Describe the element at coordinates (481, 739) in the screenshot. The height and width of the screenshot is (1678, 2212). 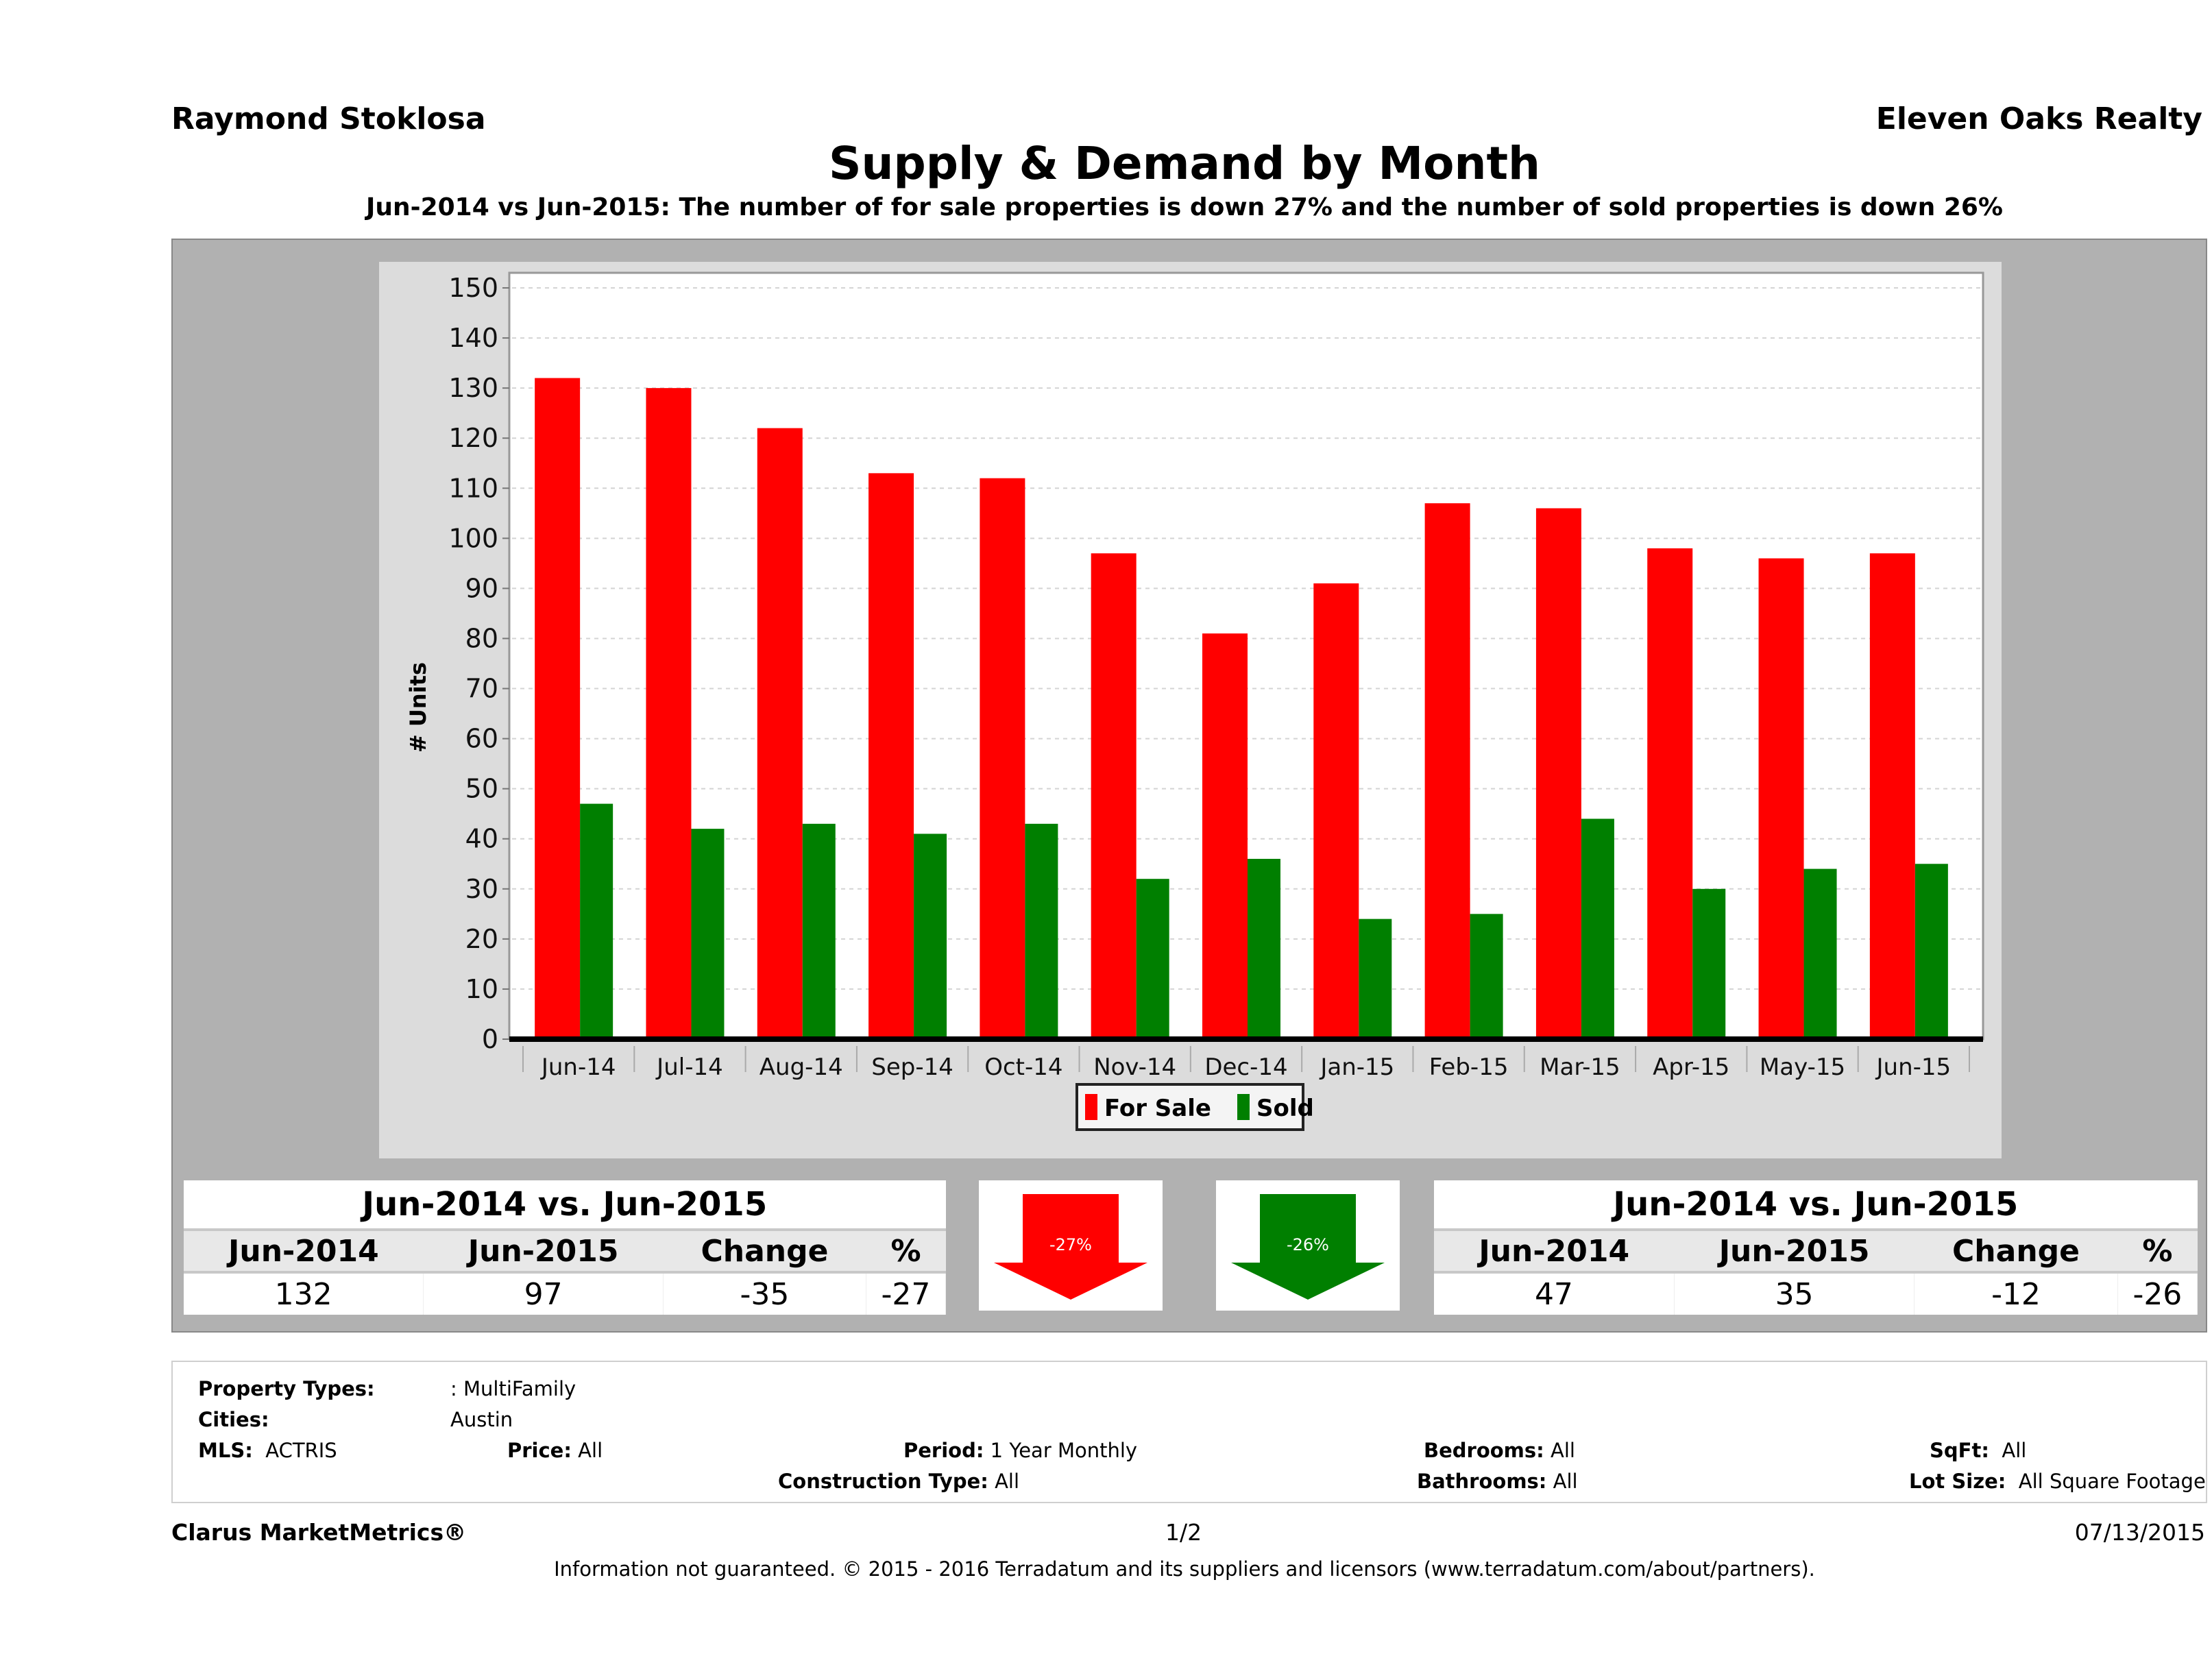
I see `y-tick-label: 60` at that location.